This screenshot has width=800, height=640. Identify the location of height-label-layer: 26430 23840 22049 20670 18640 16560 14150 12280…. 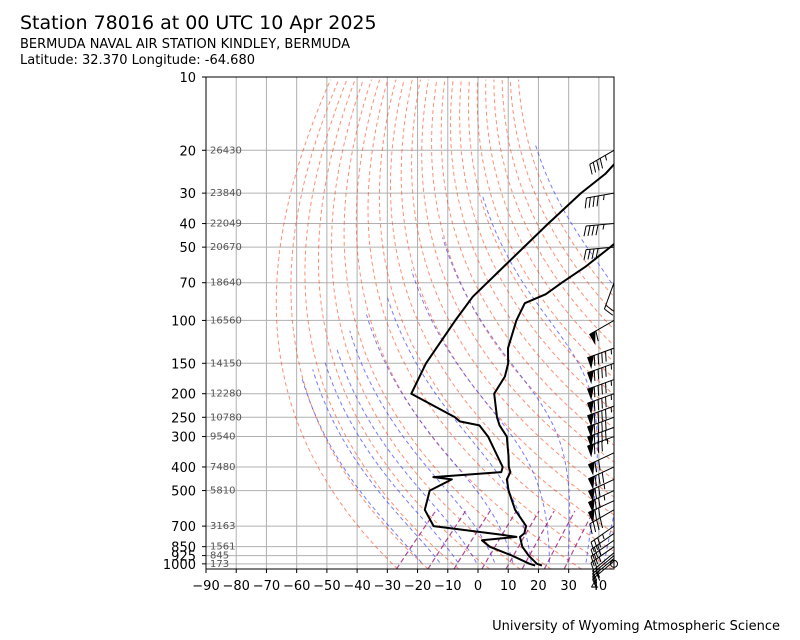
(226, 357).